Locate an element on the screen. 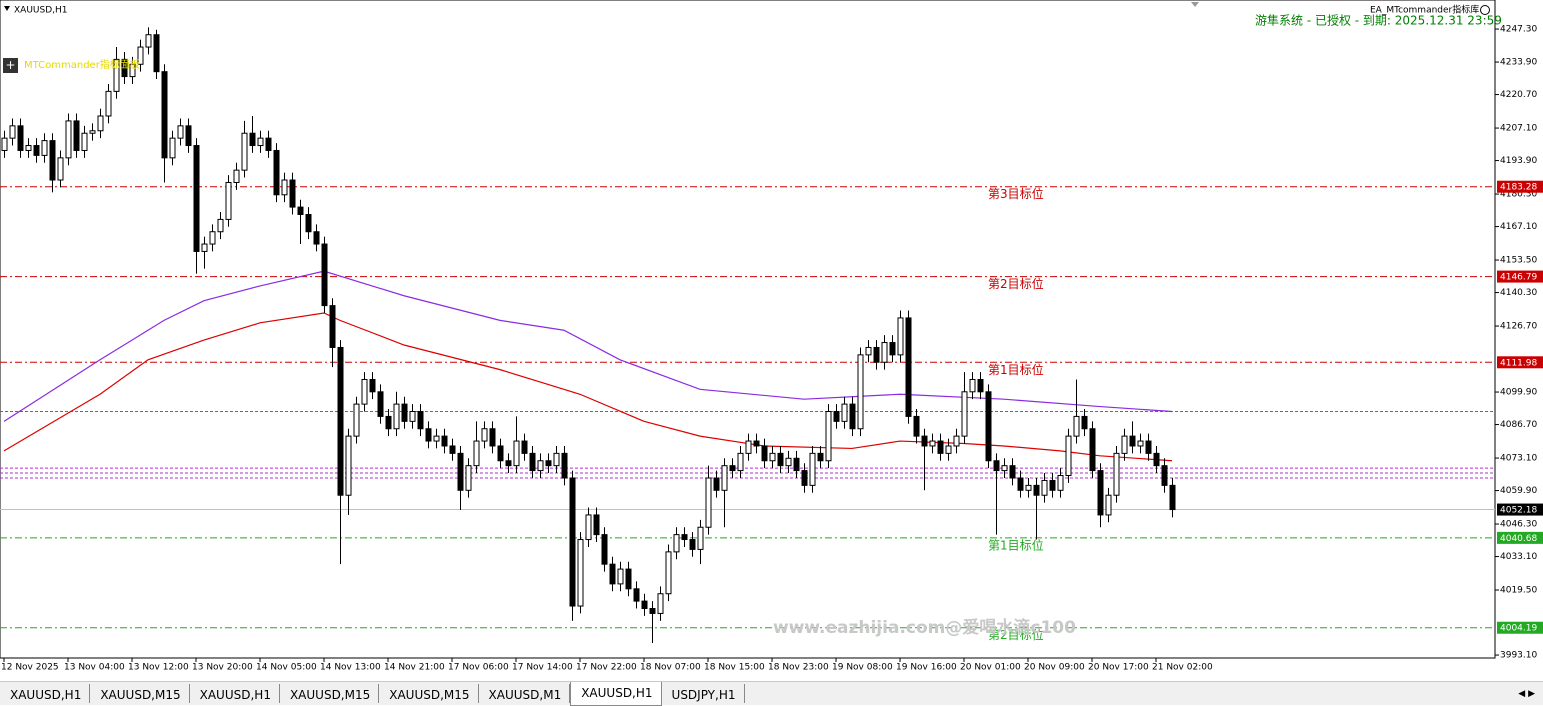 The image size is (1543, 706). x-tick-label: 20 Nov 17:00 is located at coordinates (1118, 668).